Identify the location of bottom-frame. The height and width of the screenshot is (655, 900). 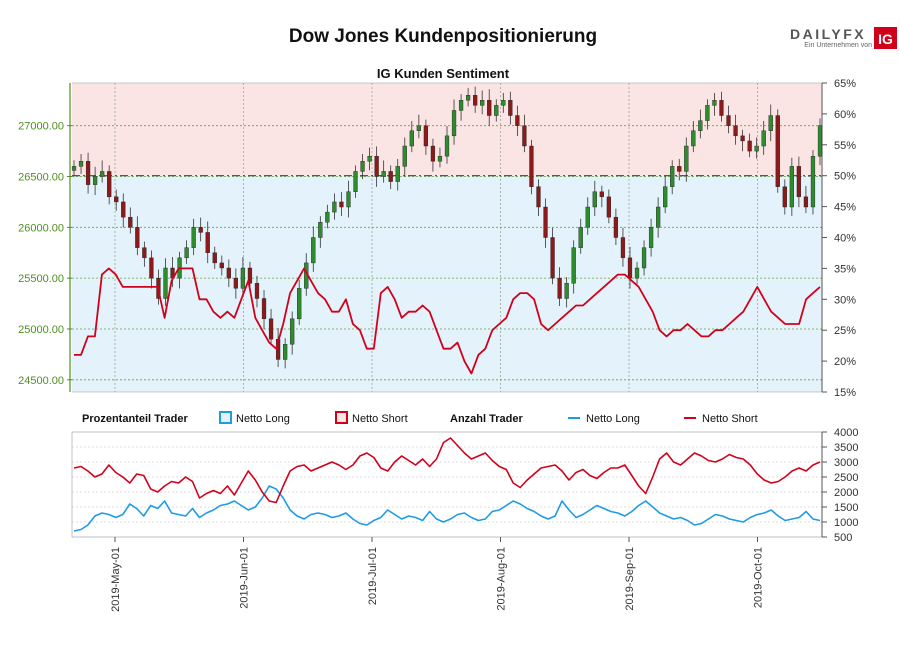
(447, 484).